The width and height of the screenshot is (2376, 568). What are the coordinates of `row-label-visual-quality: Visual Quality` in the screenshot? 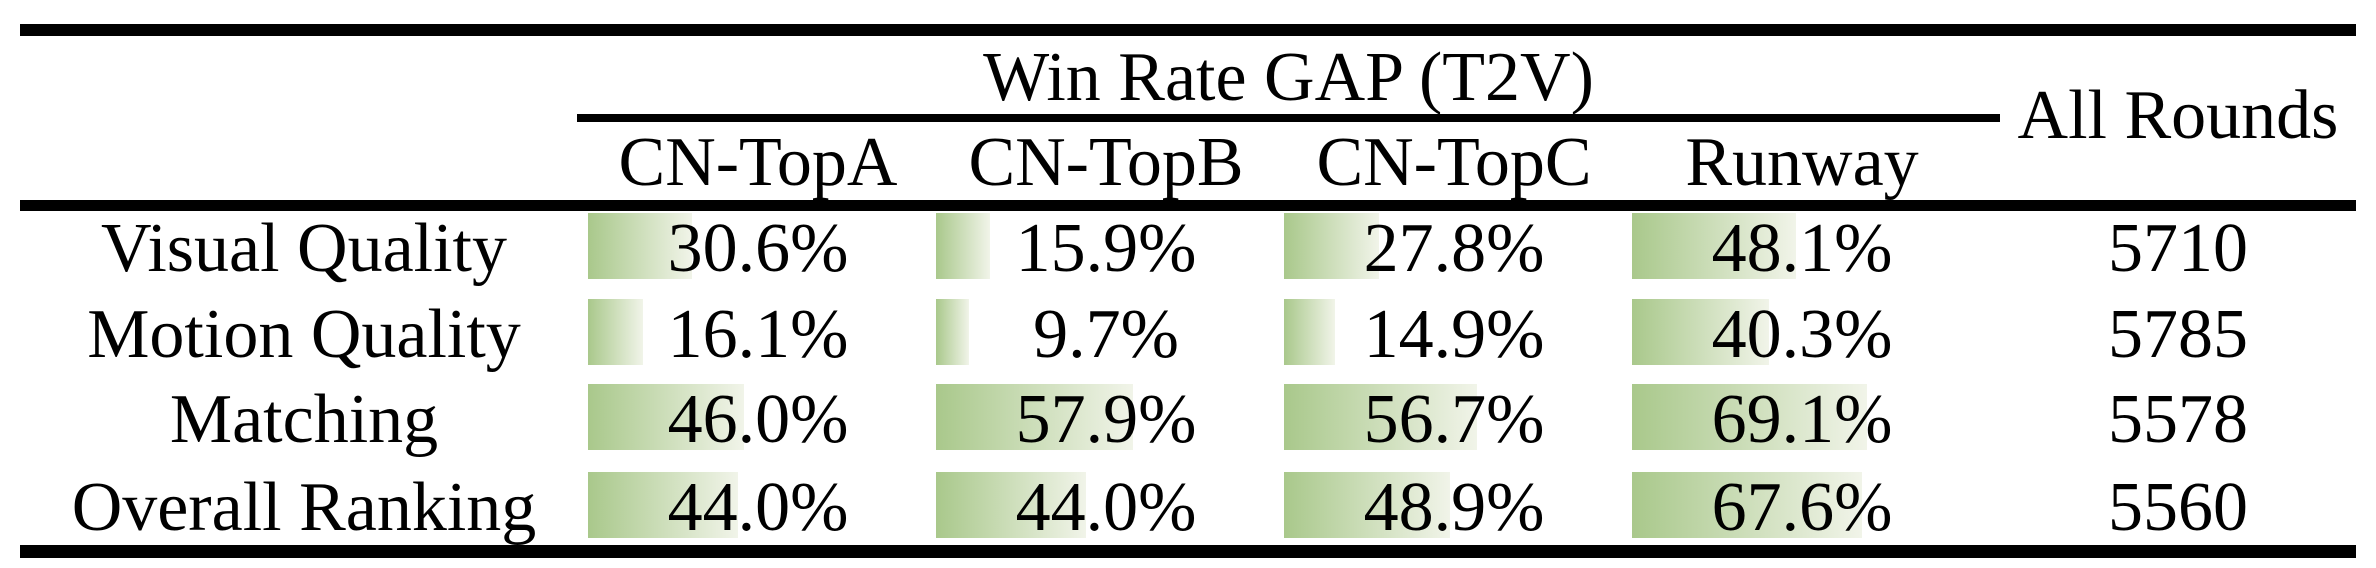 It's located at (304, 248).